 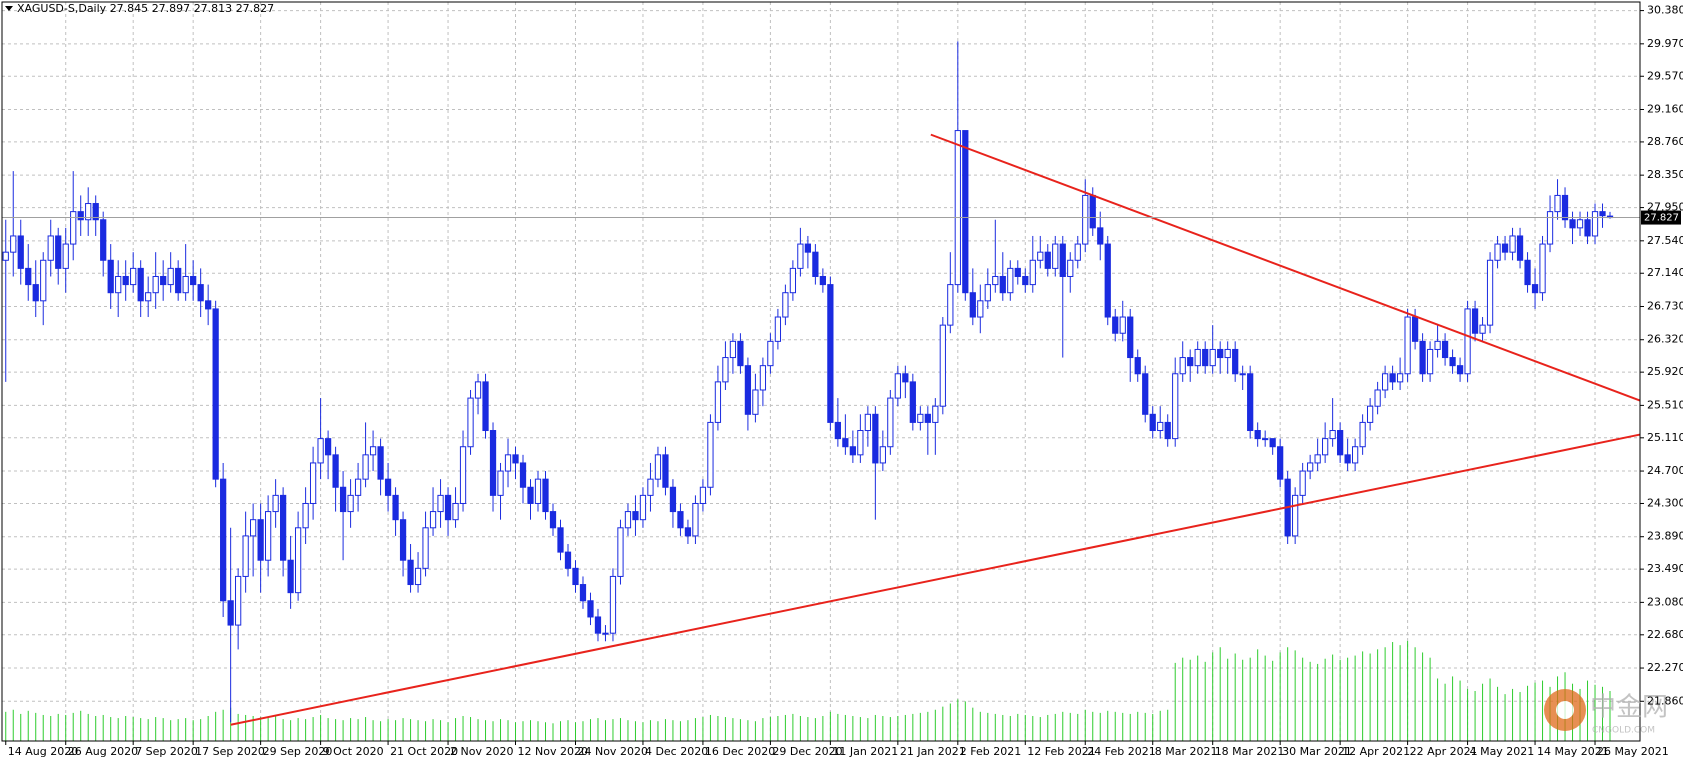 I want to click on x-tick-label: 26 May 2021, so click(x=1633, y=751).